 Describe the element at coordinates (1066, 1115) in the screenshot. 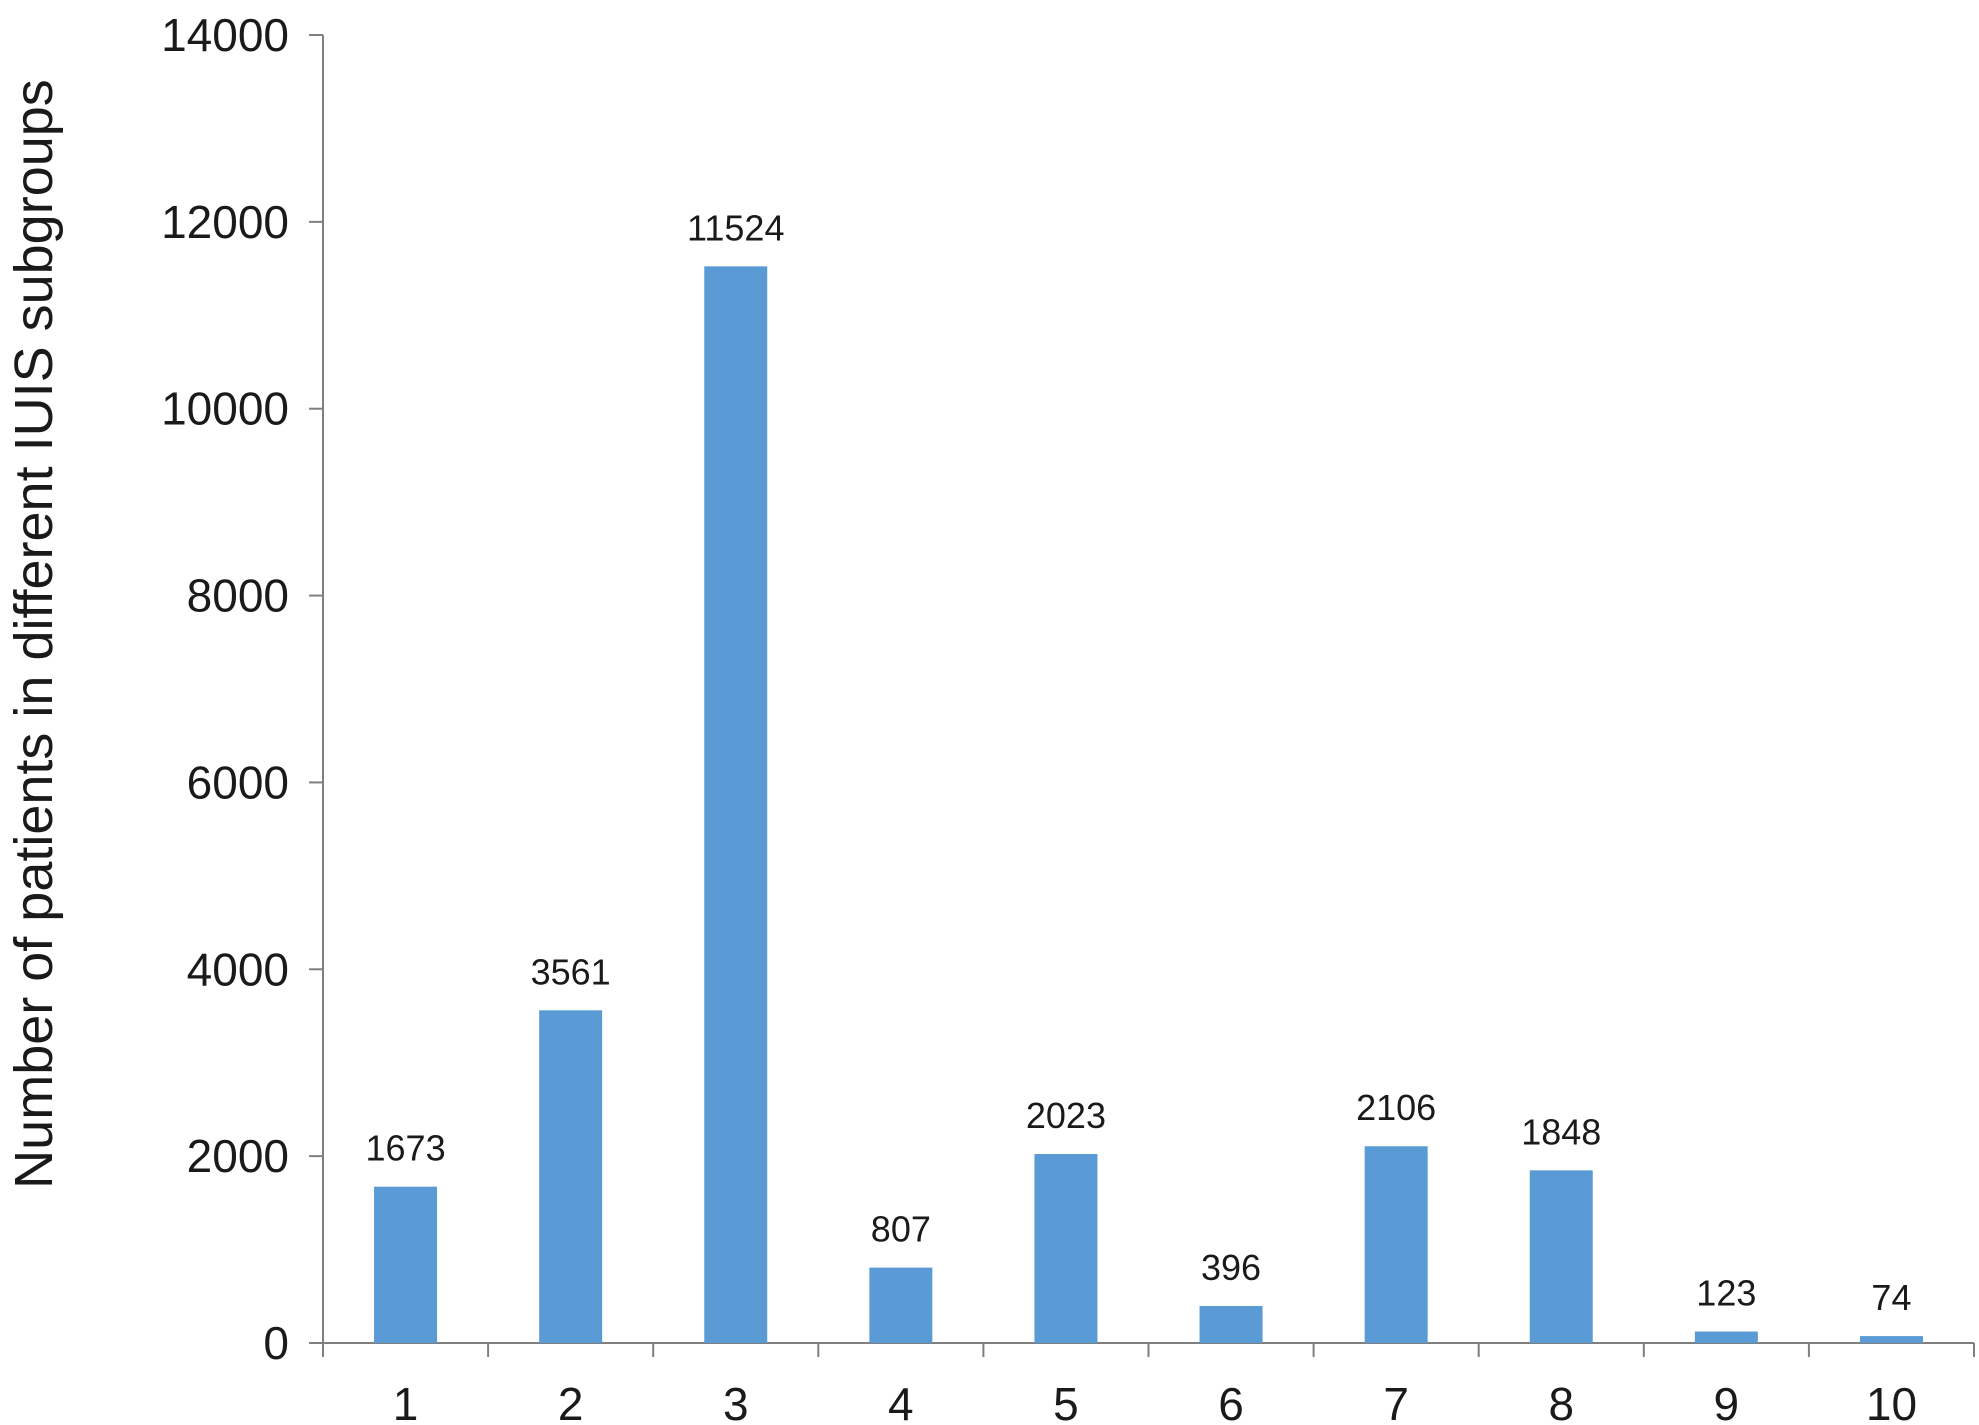

I see `data-label: 2023` at that location.